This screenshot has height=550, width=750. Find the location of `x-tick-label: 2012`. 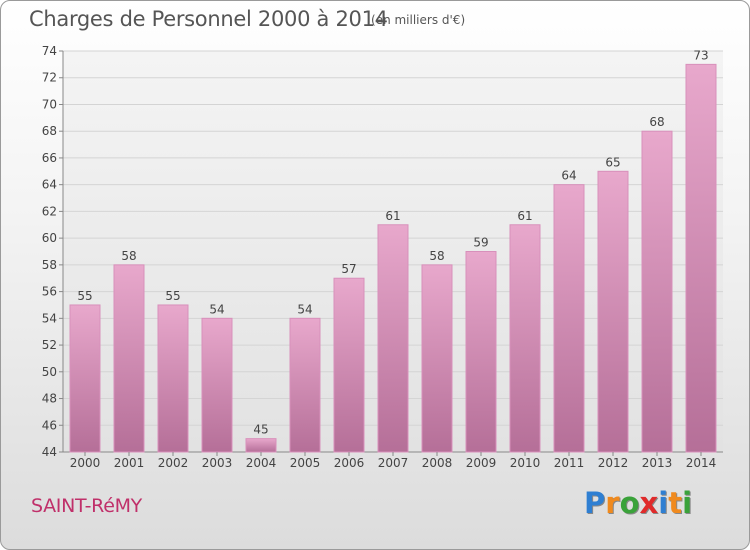

x-tick-label: 2012 is located at coordinates (613, 463).